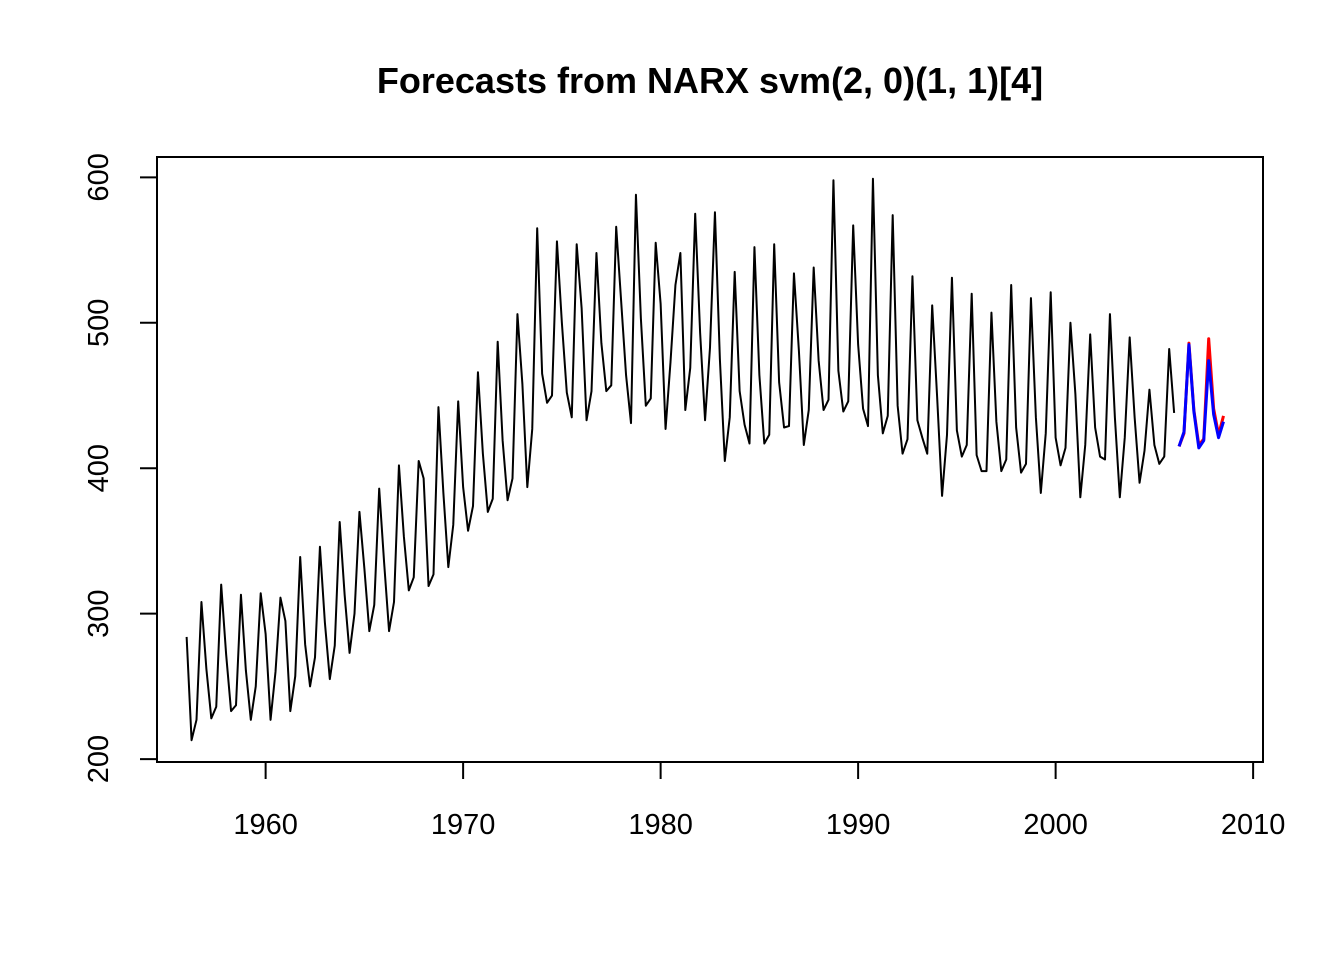  I want to click on y-tick-label: 400, so click(99, 468).